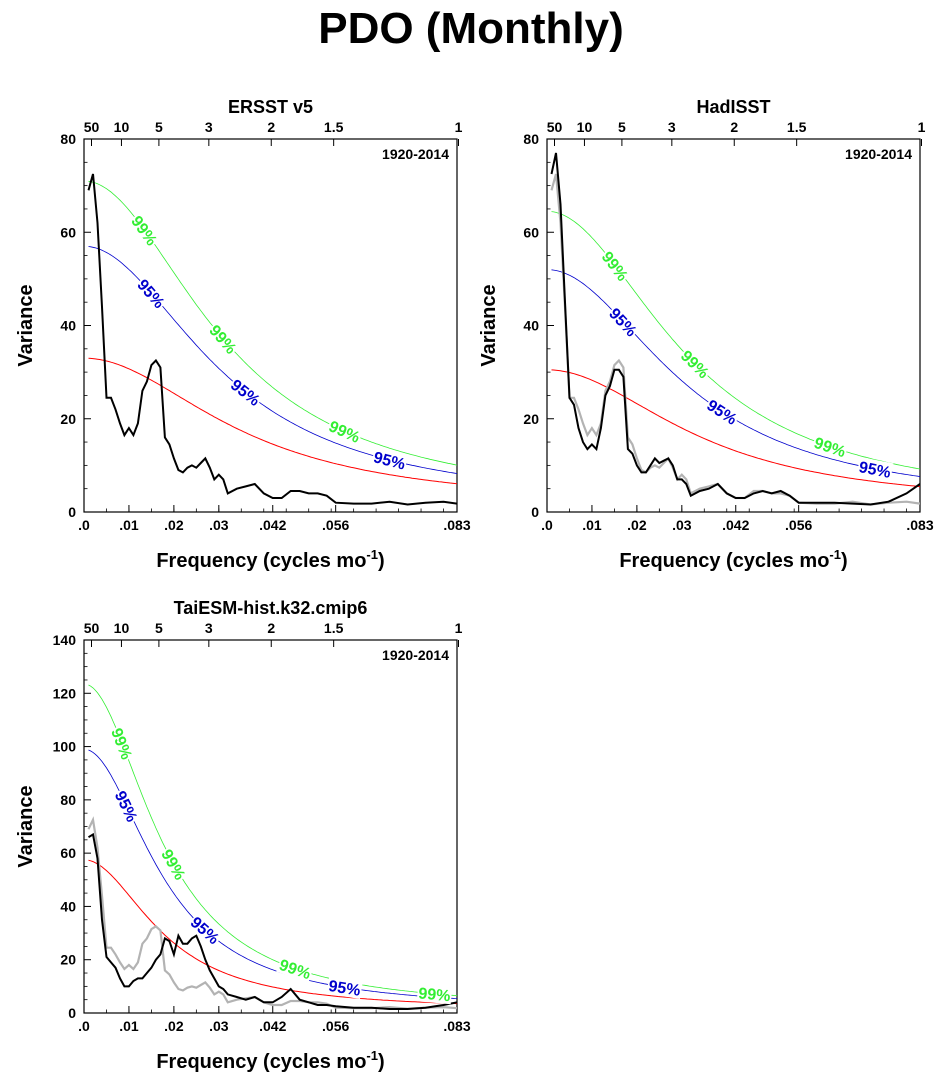 This screenshot has width=942, height=1080. What do you see at coordinates (68, 906) in the screenshot?
I see `y-tick-label: 40` at bounding box center [68, 906].